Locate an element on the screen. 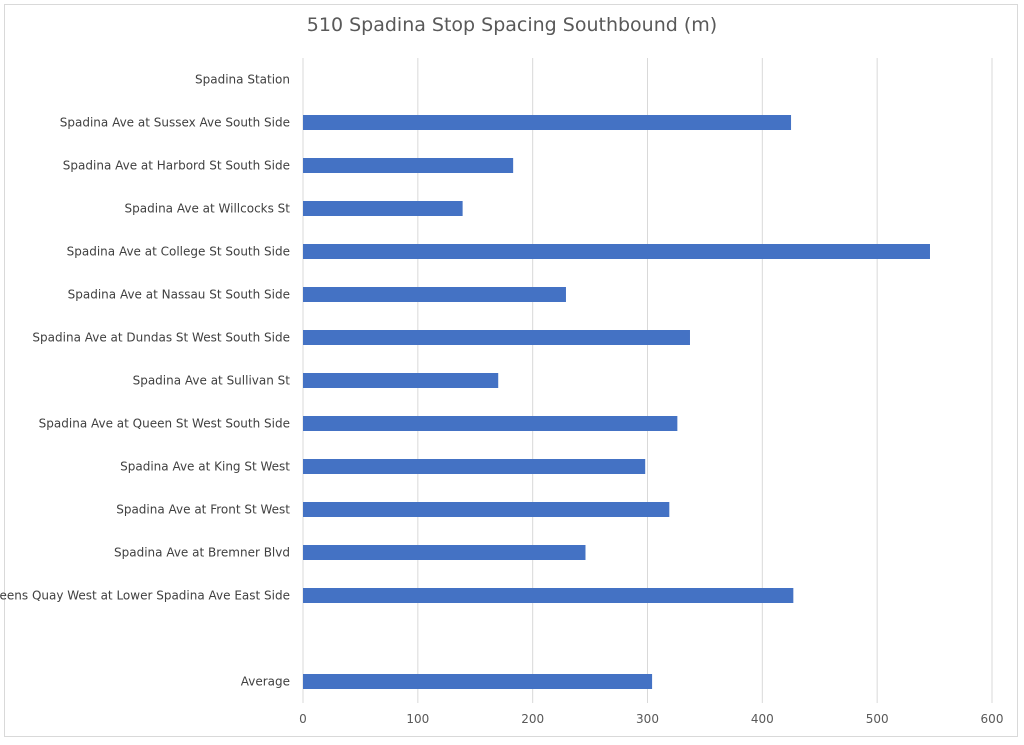 This screenshot has height=745, width=1024. x-tick-label: 400 is located at coordinates (762, 719).